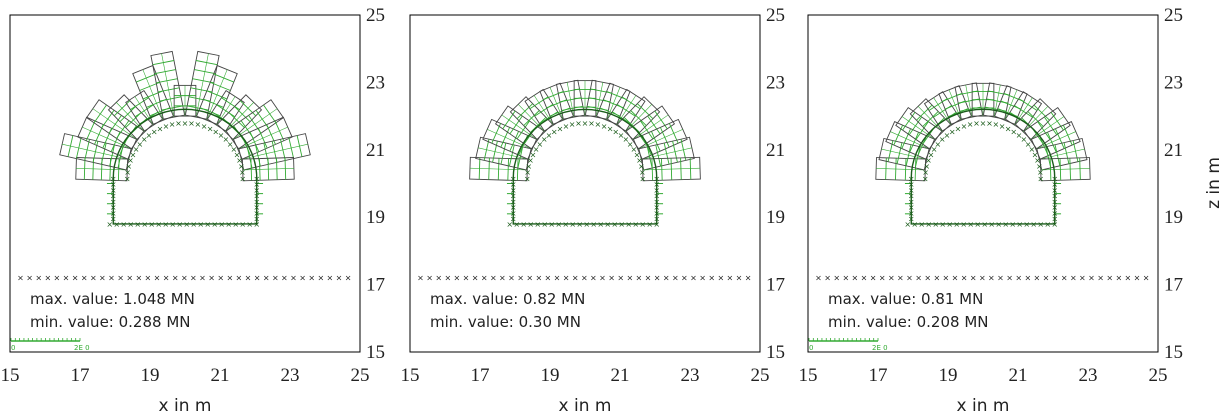  I want to click on z-tick-label: 15, so click(375, 352).